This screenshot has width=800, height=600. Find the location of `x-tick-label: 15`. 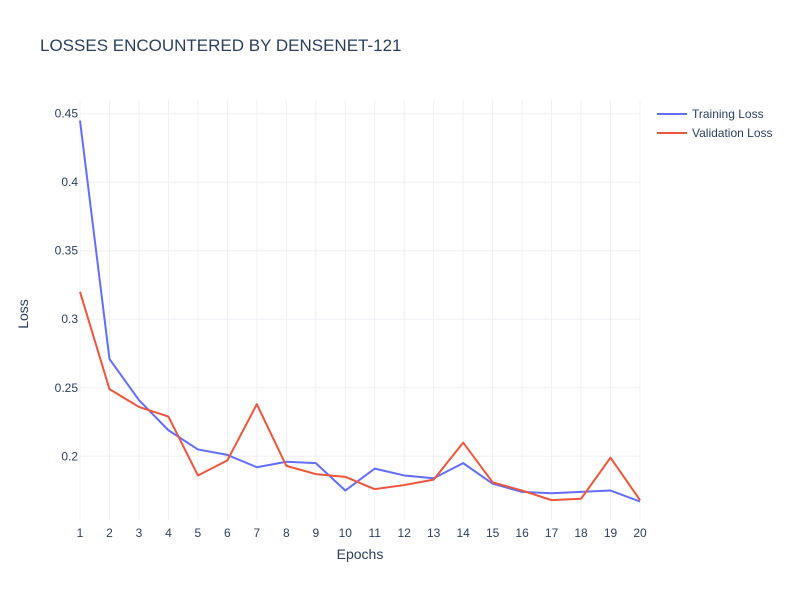

x-tick-label: 15 is located at coordinates (493, 533).